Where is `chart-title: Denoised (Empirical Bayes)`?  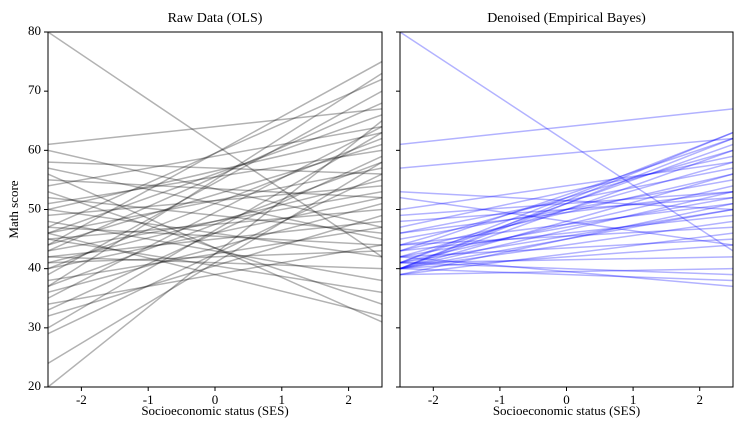
chart-title: Denoised (Empirical Bayes) is located at coordinates (566, 18).